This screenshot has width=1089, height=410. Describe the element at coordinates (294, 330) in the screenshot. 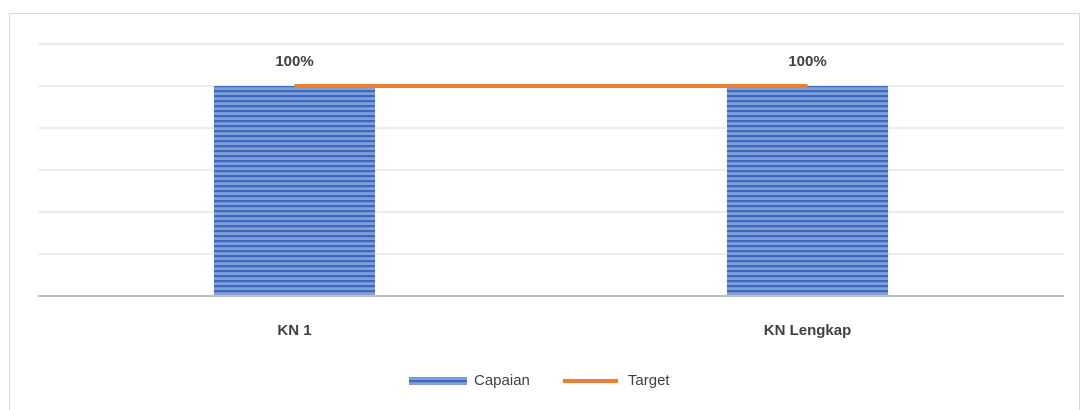

I see `x-tick-label: KN 1` at that location.